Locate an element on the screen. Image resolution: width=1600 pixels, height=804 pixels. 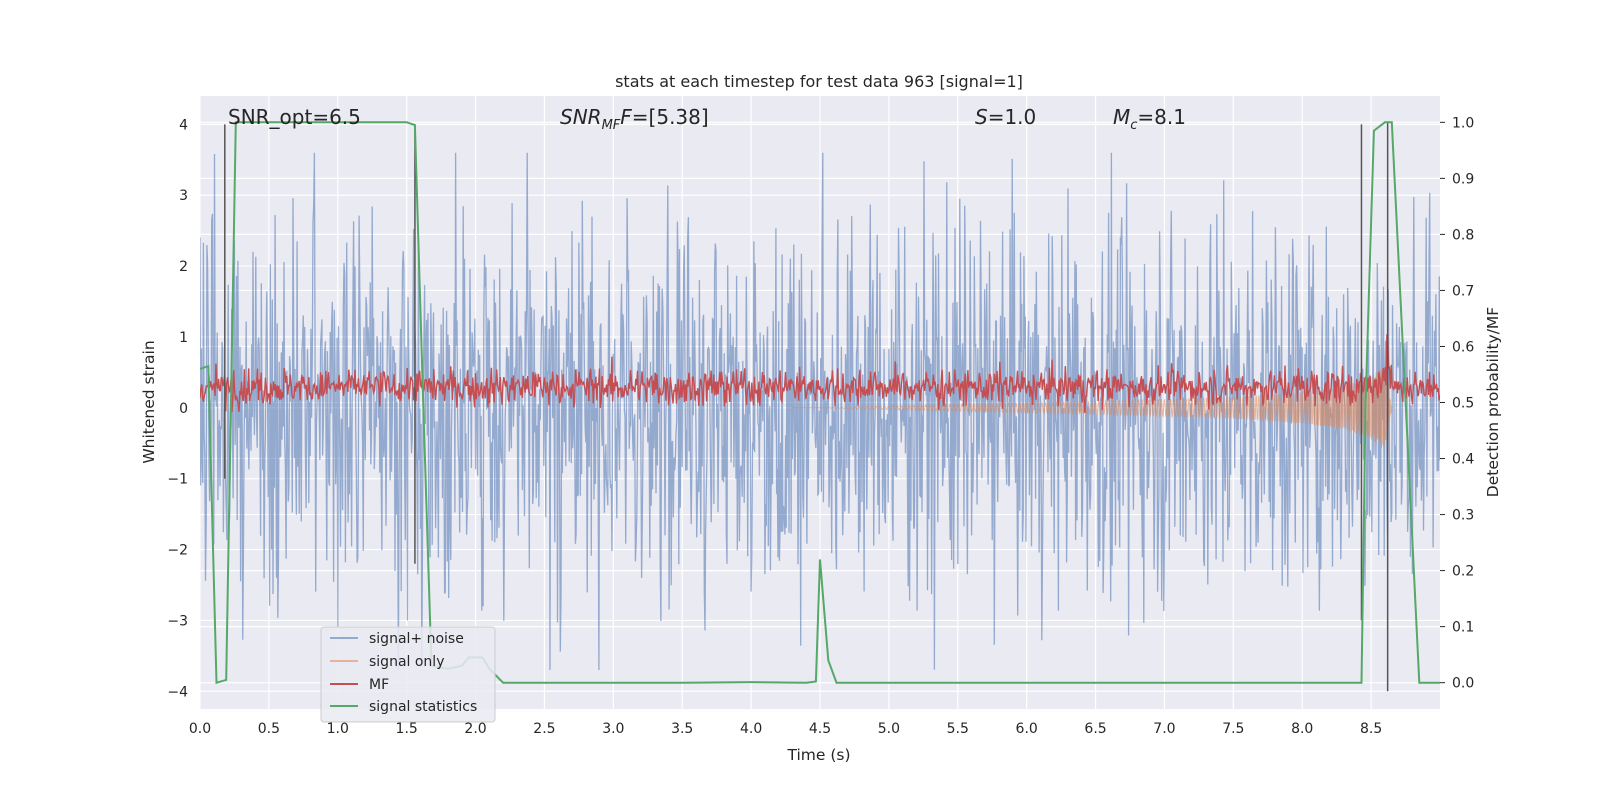
y-right-tick-label: 0.1 is located at coordinates (1463, 628).